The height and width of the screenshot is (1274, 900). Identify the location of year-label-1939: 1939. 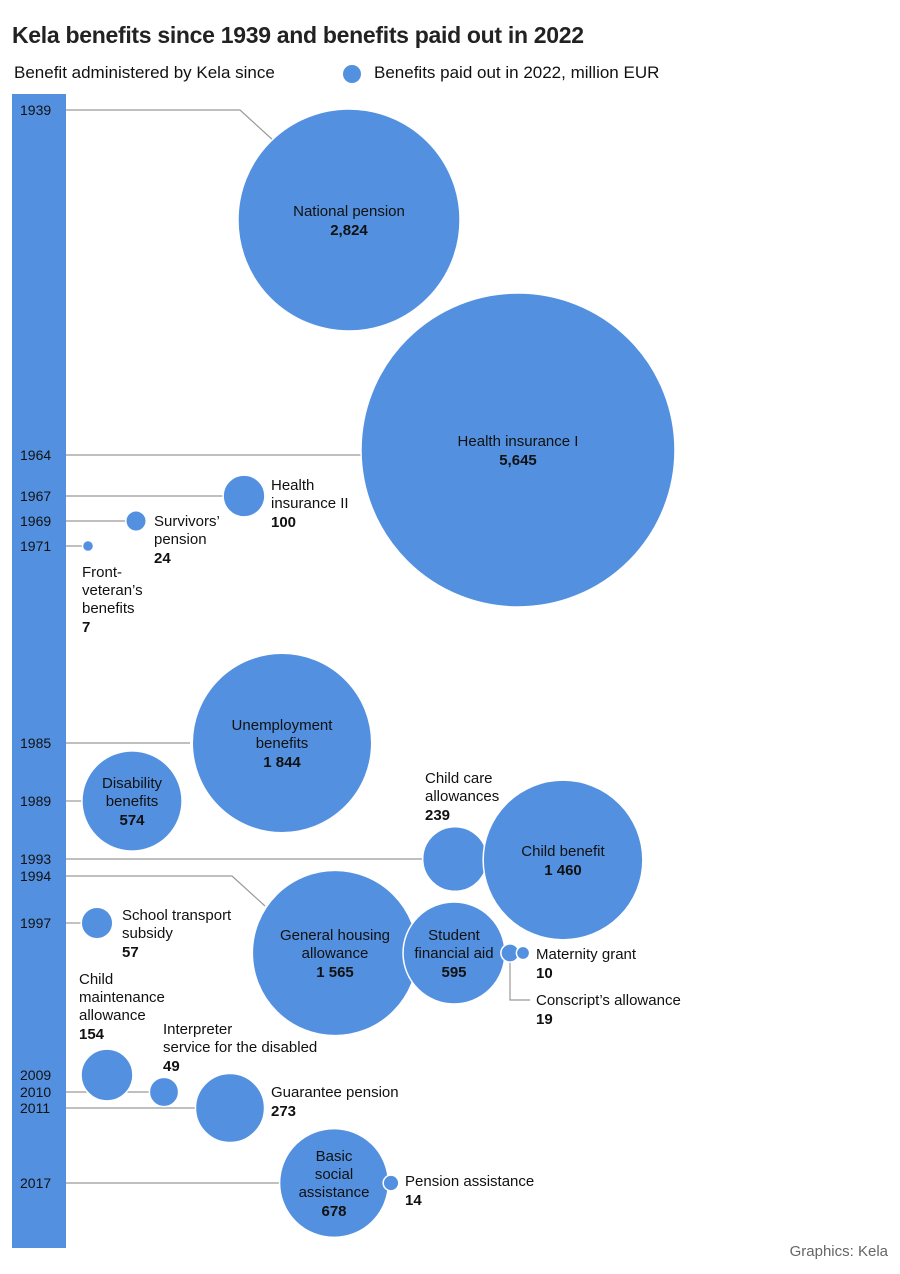
(35, 110).